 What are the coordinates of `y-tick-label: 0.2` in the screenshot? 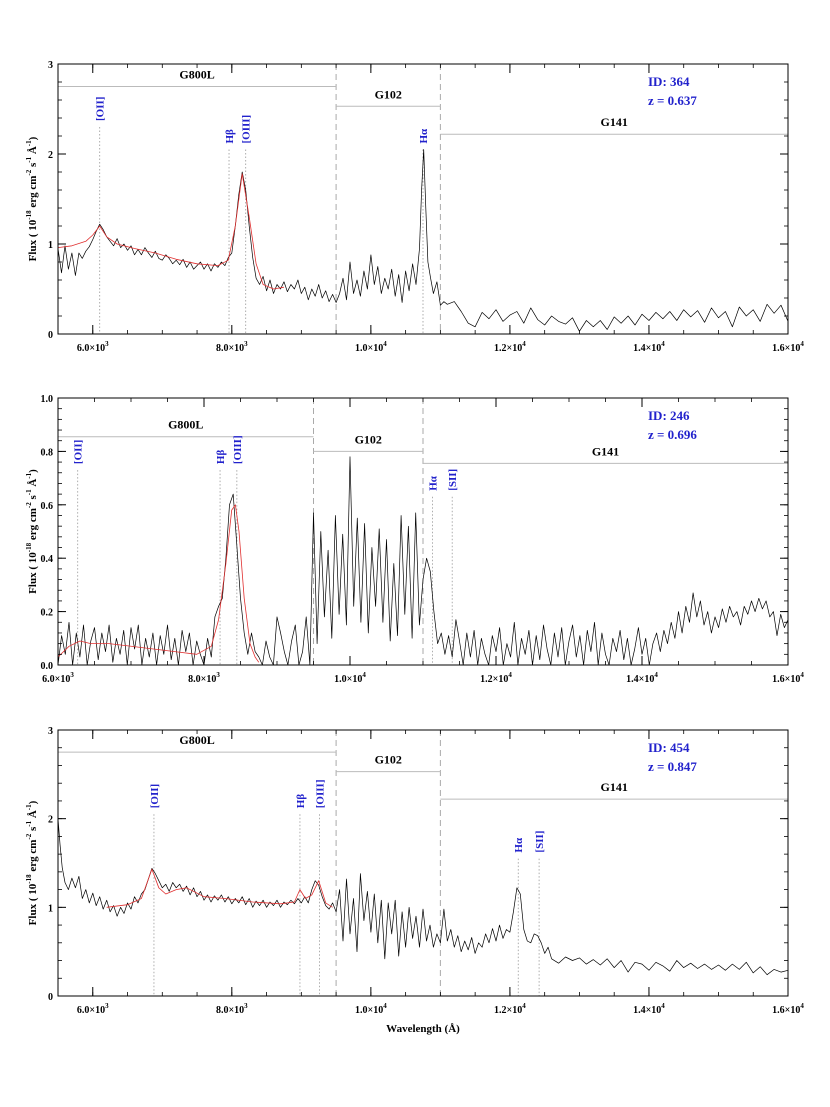 It's located at (47, 613).